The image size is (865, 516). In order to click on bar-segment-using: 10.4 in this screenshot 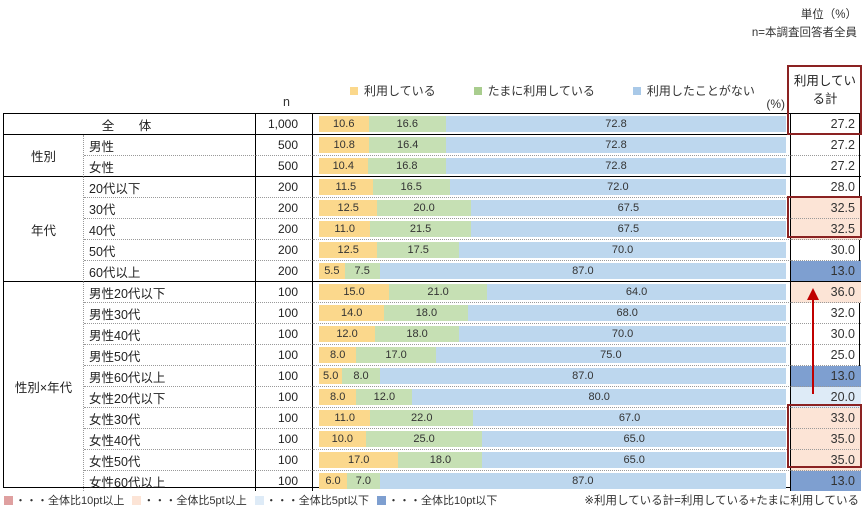, I will do `click(343, 166)`.